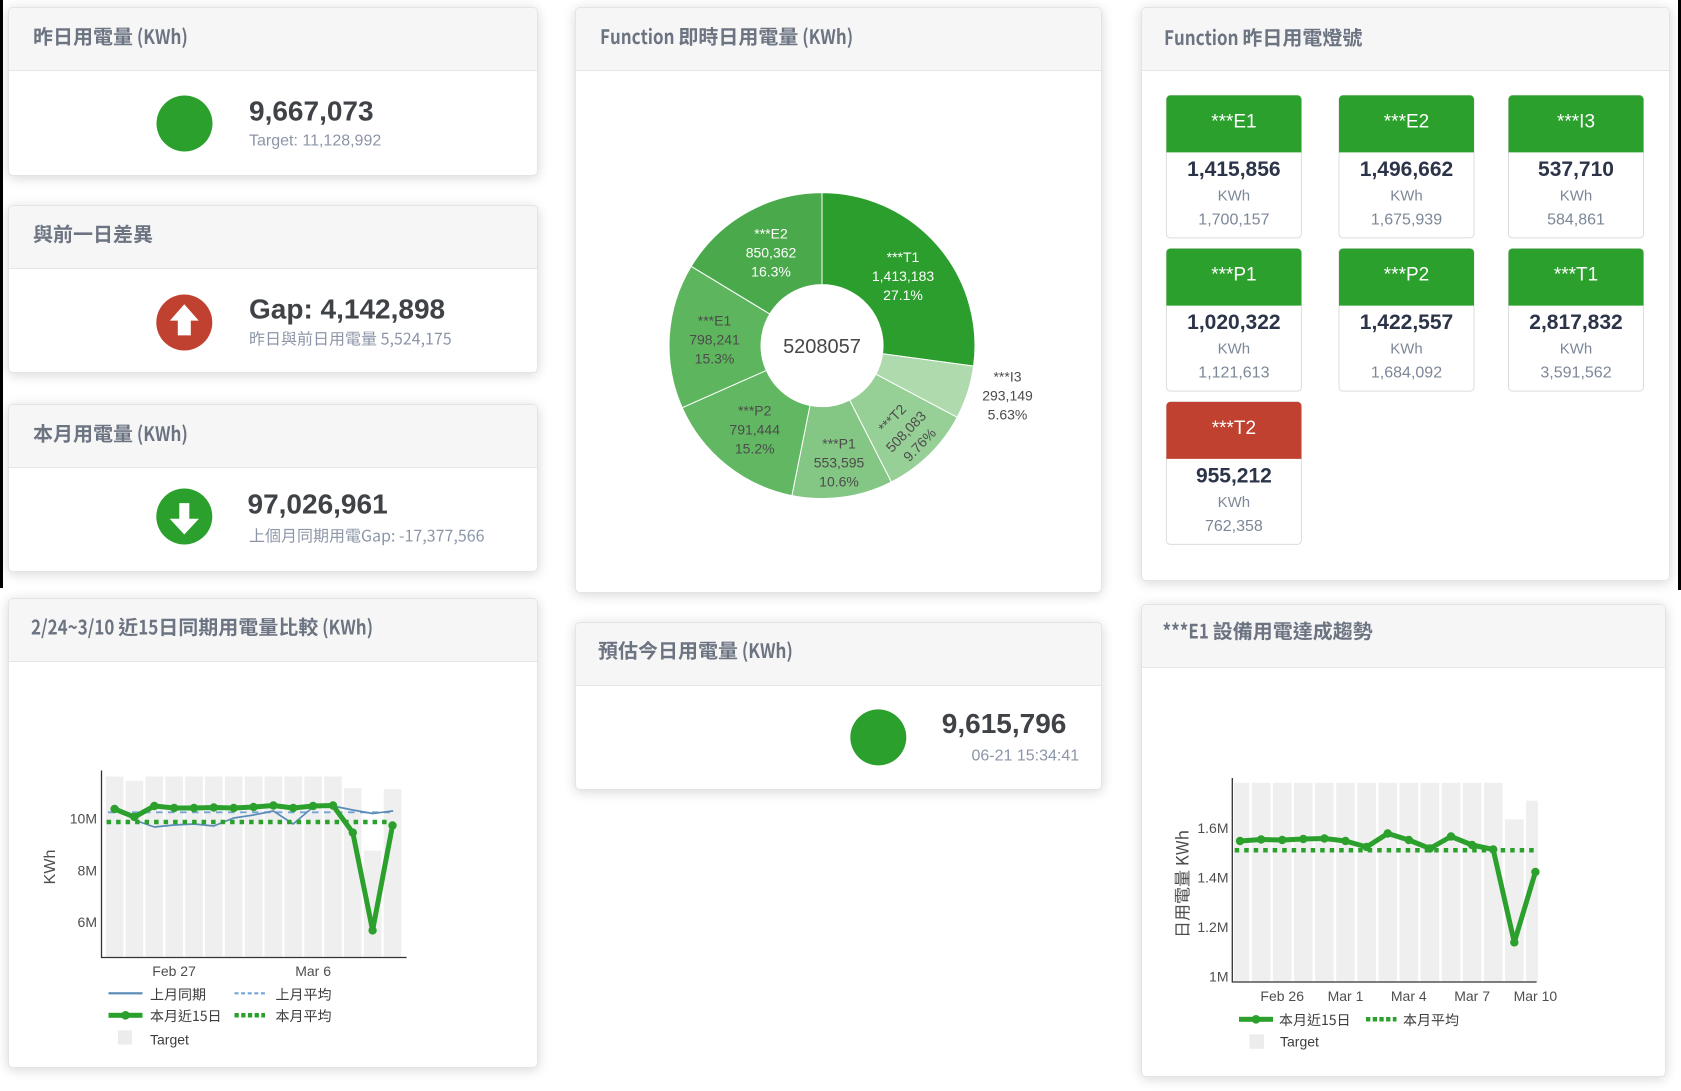  I want to click on svg-text: 1.2M, so click(1212, 927).